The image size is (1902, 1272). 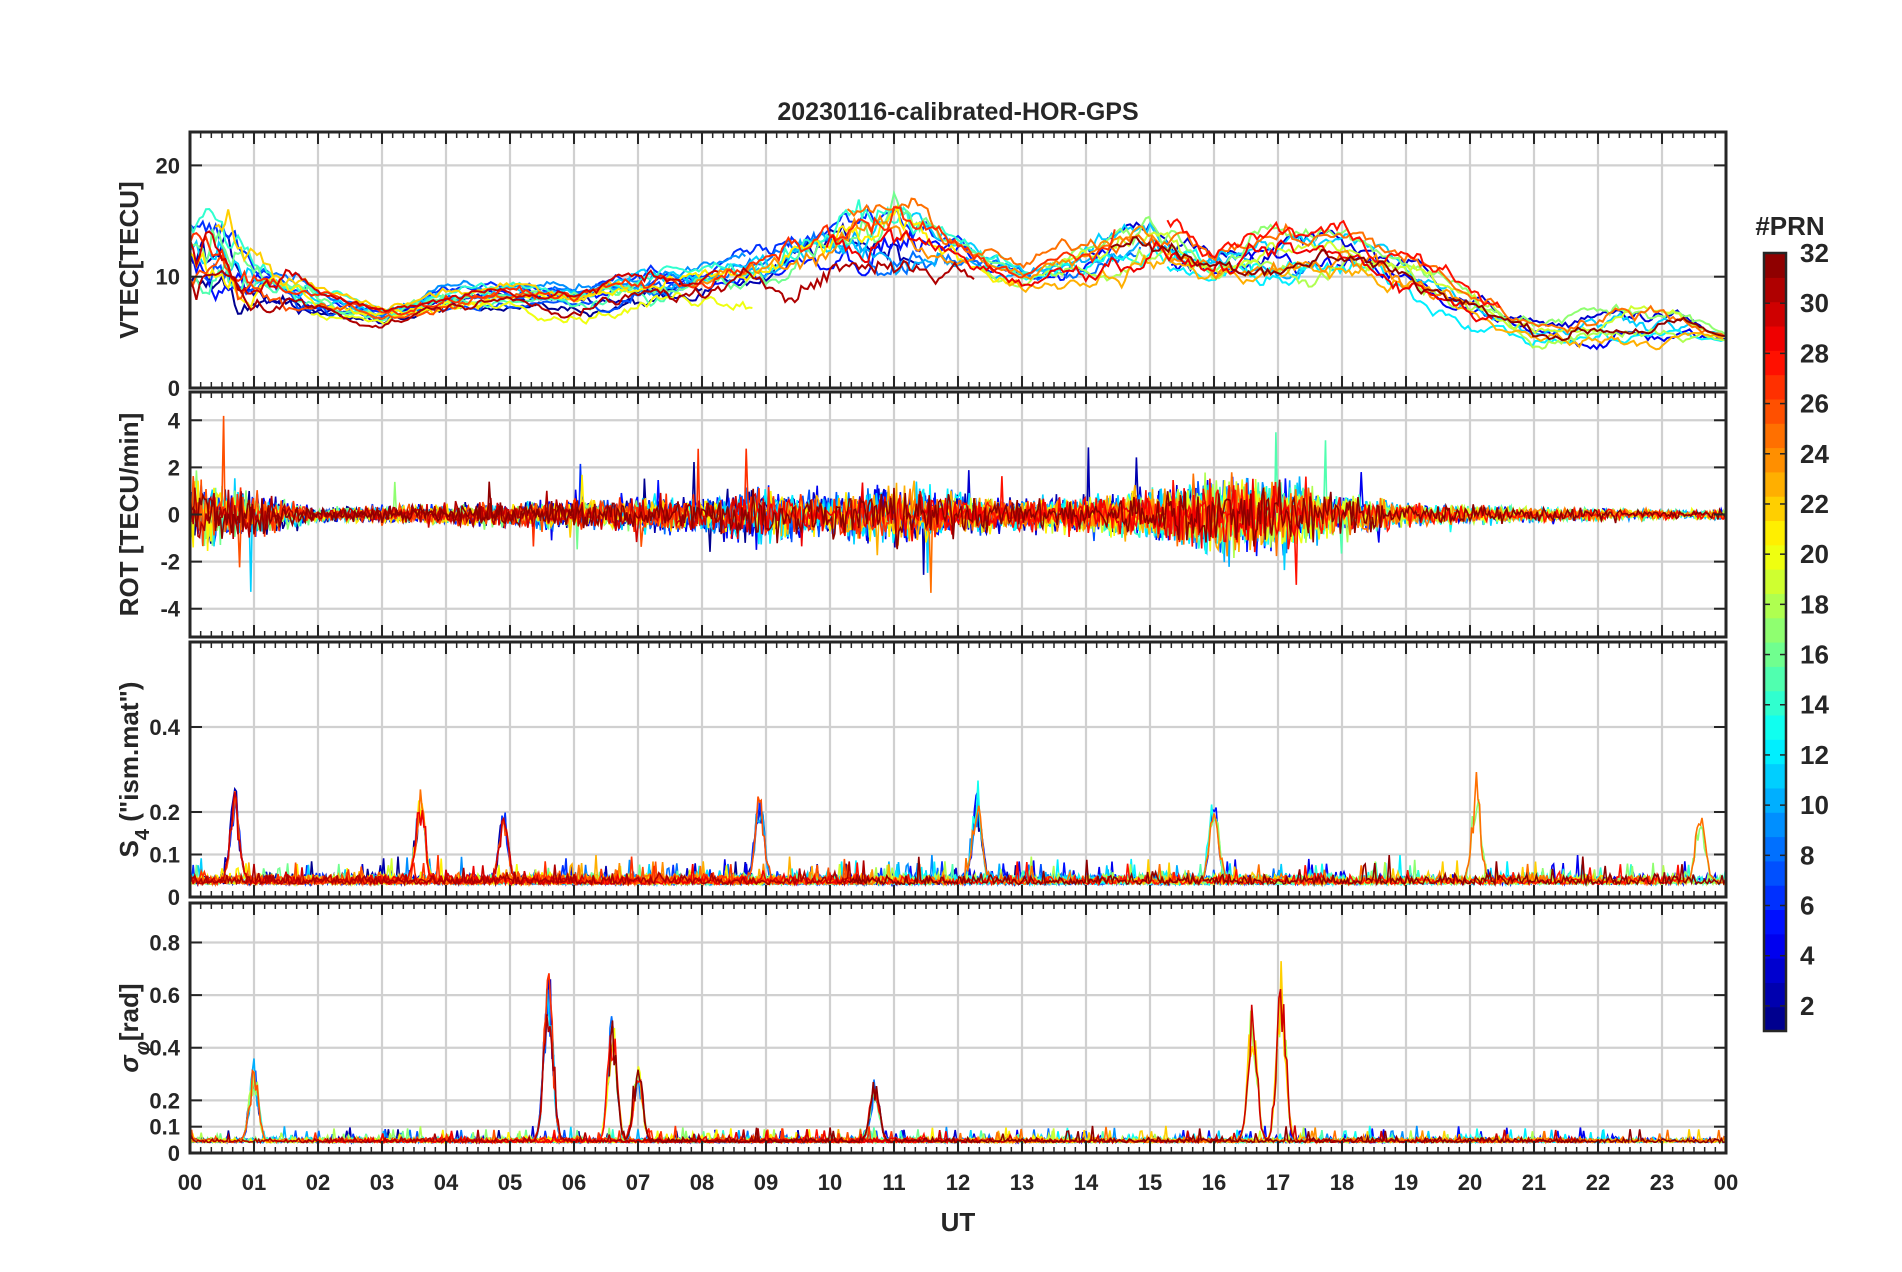 What do you see at coordinates (1150, 1182) in the screenshot?
I see `x-tick-label: 15` at bounding box center [1150, 1182].